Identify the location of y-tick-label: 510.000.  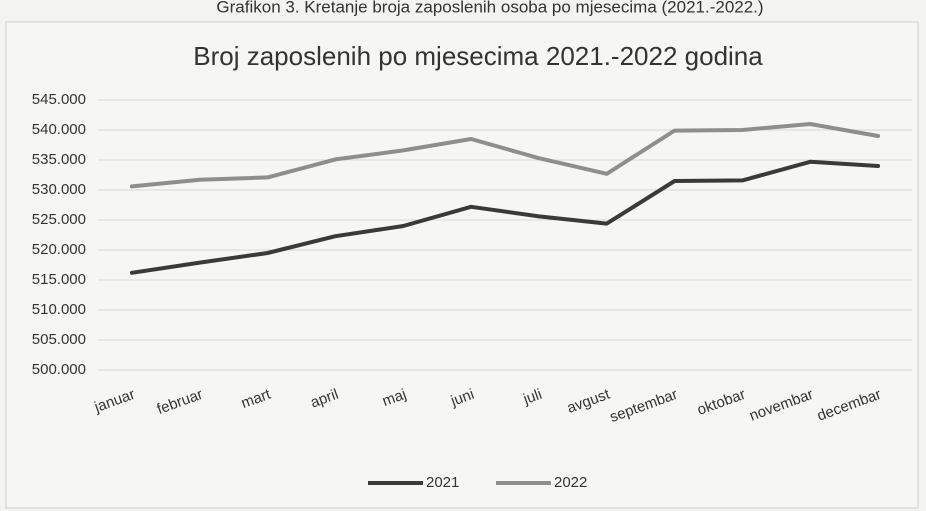
(59, 309).